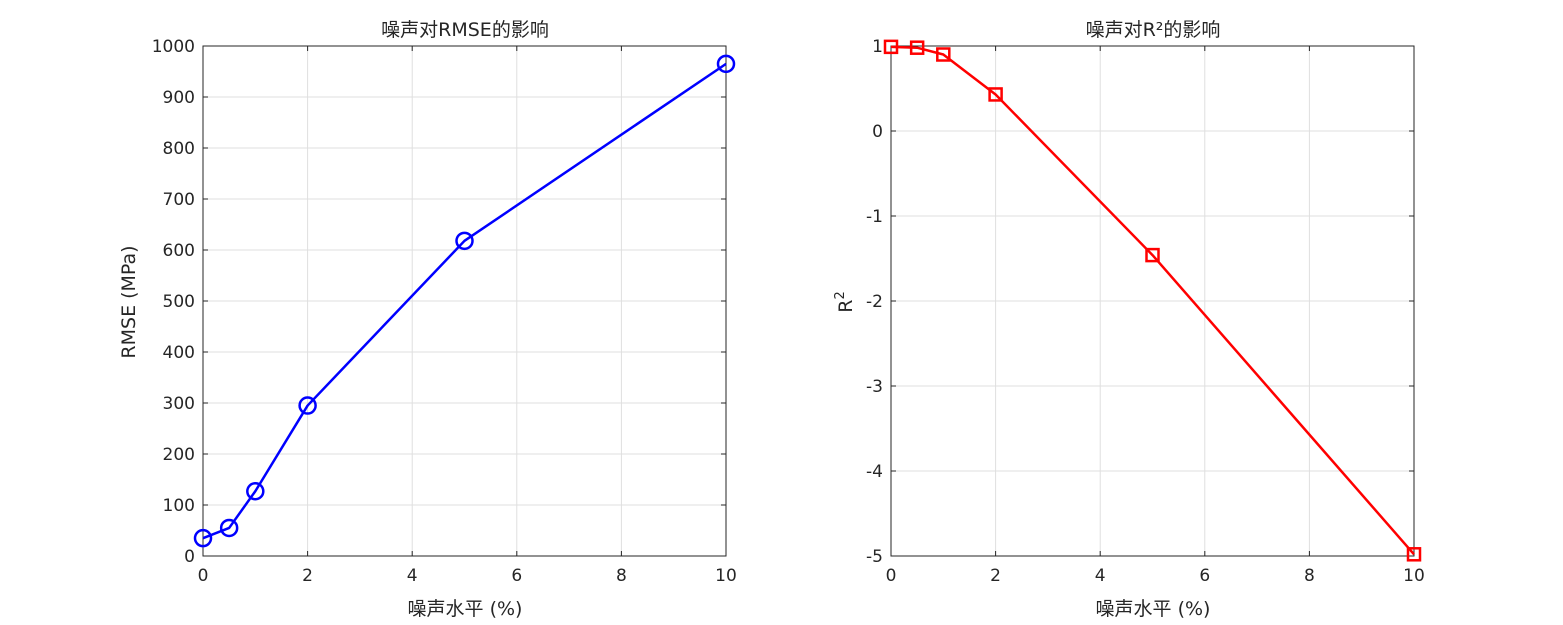 The image size is (1563, 625). Describe the element at coordinates (412, 576) in the screenshot. I see `rmse-xtick-label: 4` at that location.